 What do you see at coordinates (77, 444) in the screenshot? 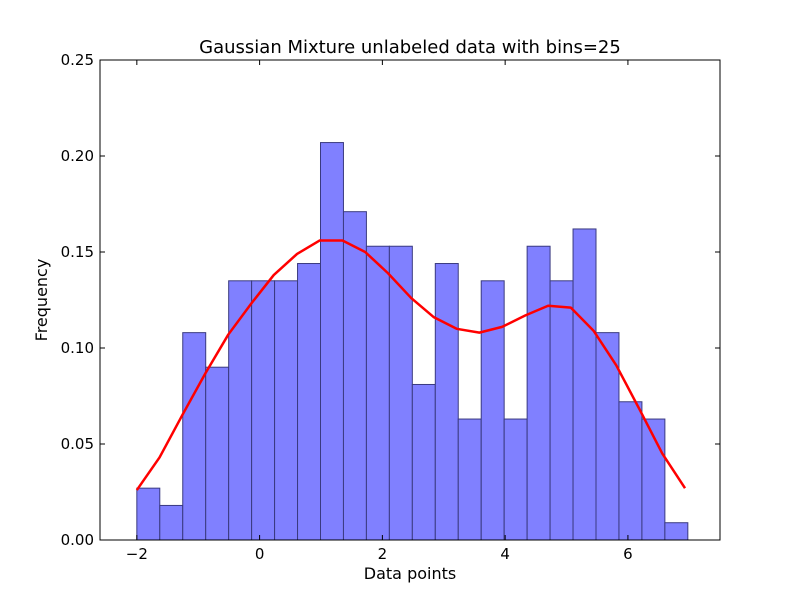
I see `y-tick-label: 0.05` at bounding box center [77, 444].